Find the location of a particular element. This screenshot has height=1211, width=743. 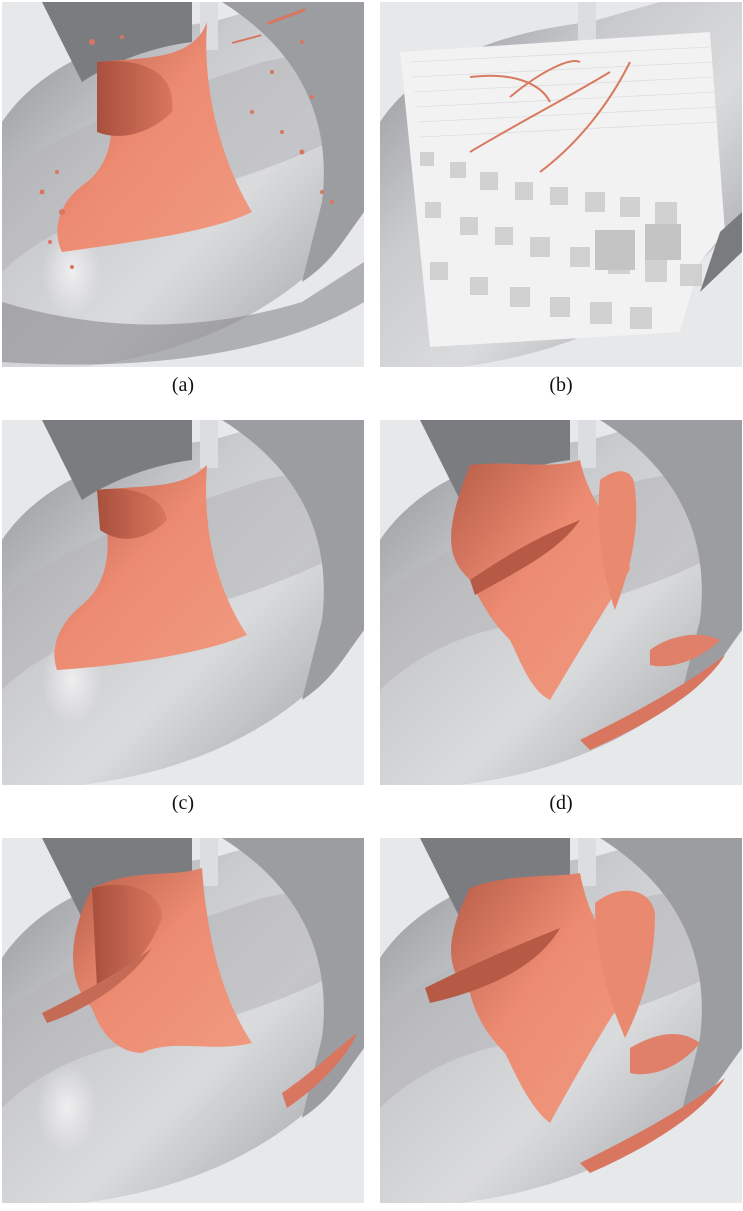

panel-b is located at coordinates (561, 184).